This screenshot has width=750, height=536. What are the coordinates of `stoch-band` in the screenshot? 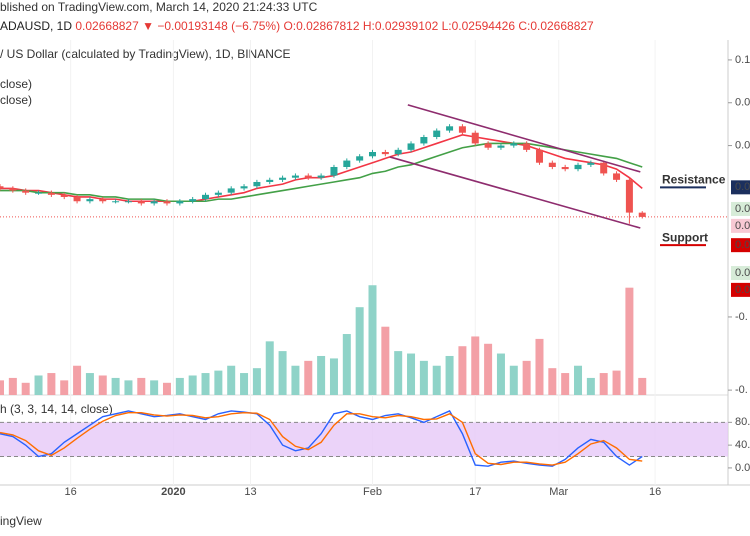 It's located at (364, 439).